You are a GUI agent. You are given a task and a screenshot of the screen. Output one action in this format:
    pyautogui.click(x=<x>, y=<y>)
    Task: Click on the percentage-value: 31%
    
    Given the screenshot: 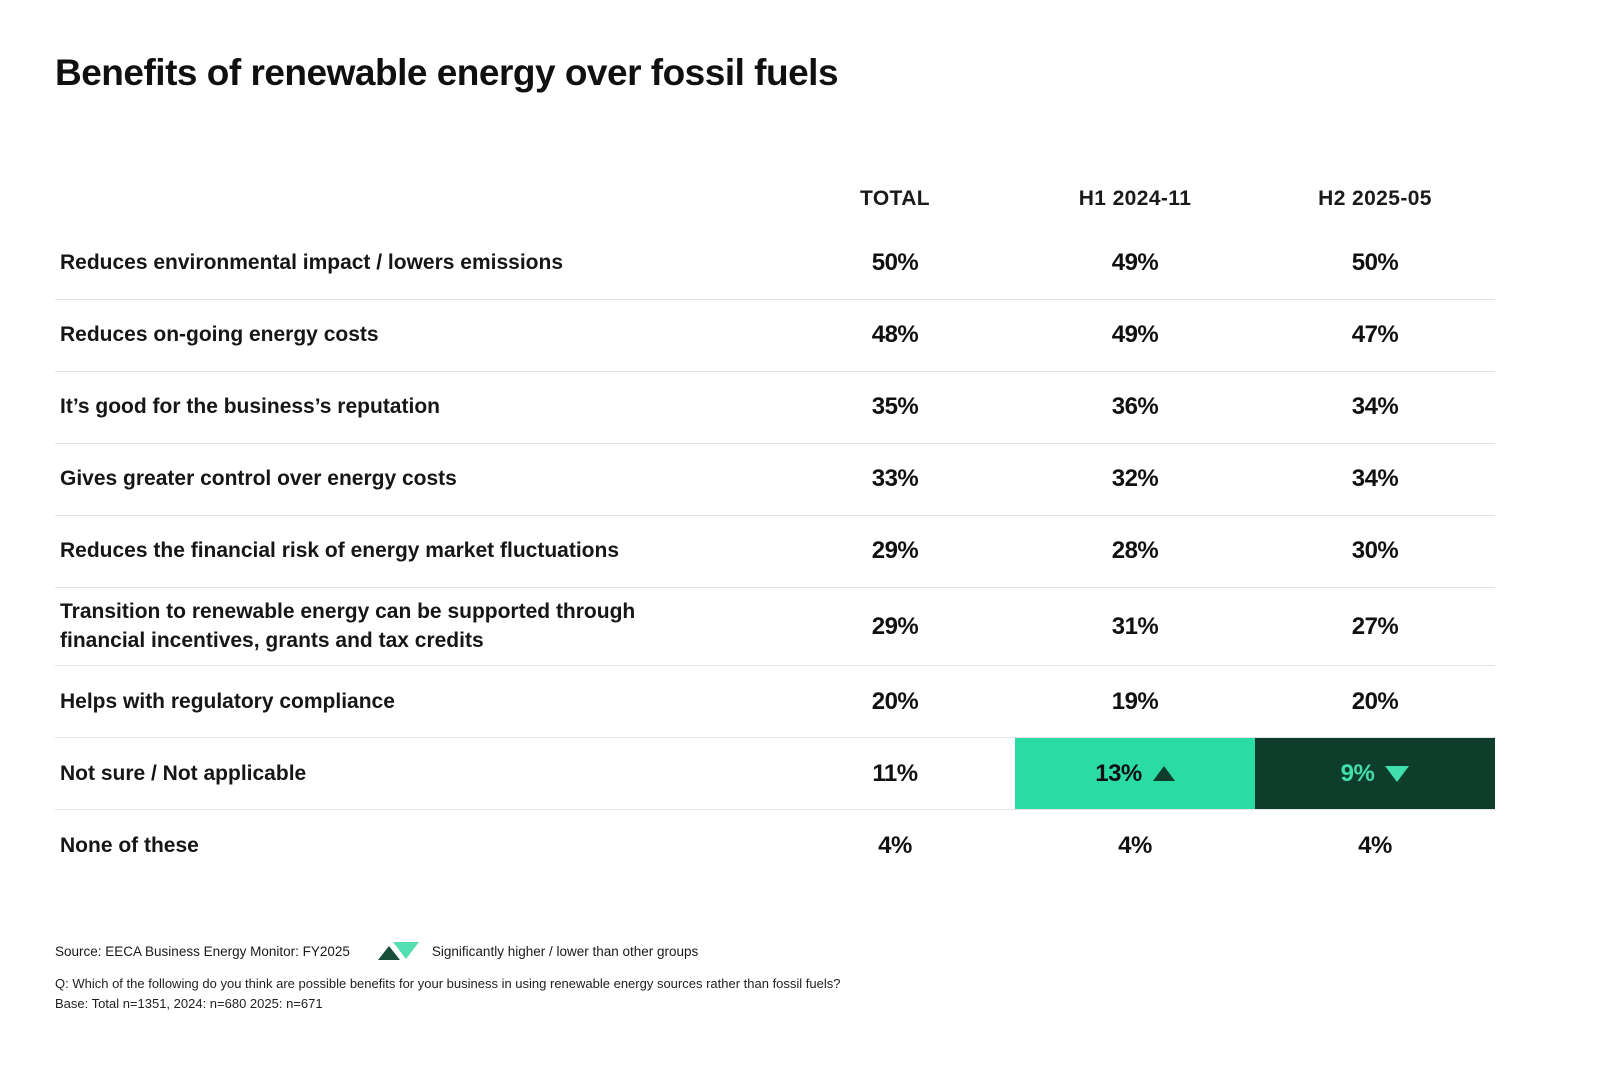 What is the action you would take?
    pyautogui.click(x=1135, y=626)
    